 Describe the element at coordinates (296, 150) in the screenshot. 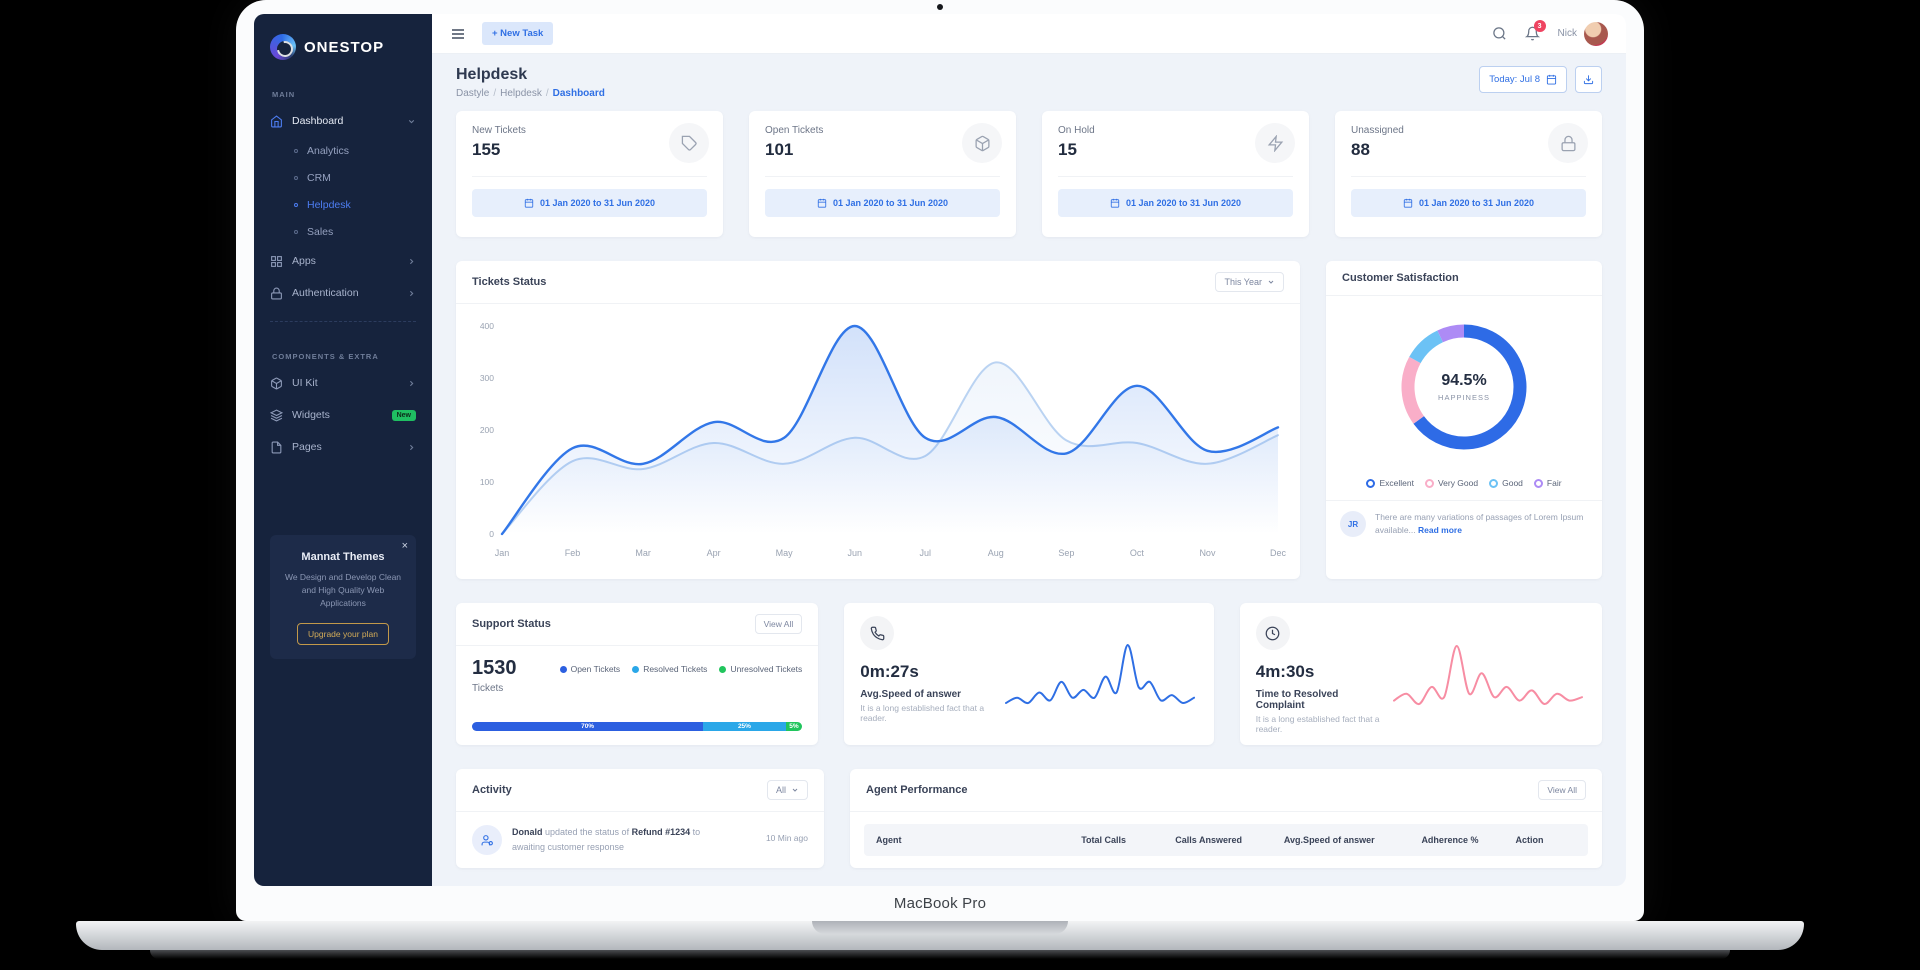

I see `bullet-icon` at that location.